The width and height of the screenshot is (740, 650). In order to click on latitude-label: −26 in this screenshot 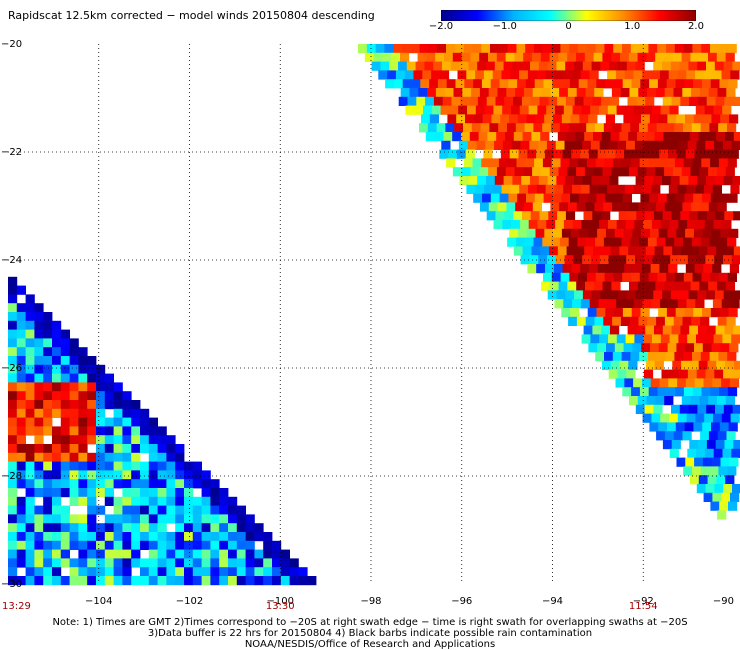, I will do `click(11, 368)`.